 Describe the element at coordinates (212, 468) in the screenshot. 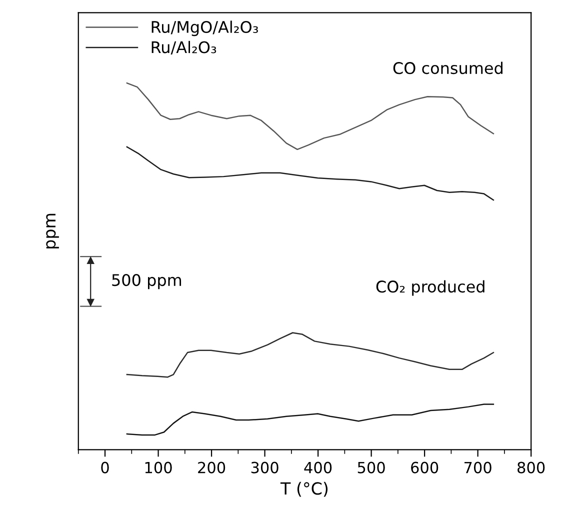

I see `x-tick-label: 200` at that location.